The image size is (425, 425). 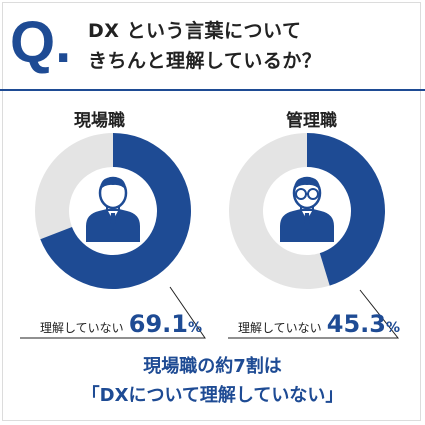 I want to click on conclusion-line1: 現場職の約7割は, so click(x=212, y=366).